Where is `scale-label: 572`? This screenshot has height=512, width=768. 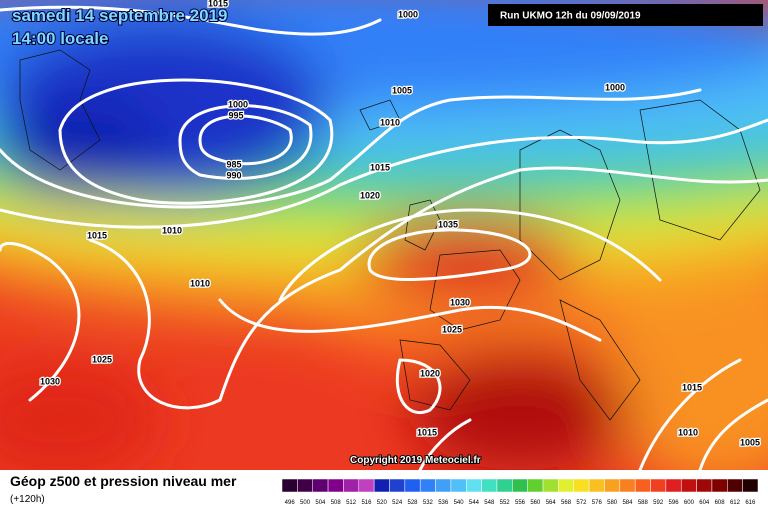
scale-label: 572 is located at coordinates (581, 503).